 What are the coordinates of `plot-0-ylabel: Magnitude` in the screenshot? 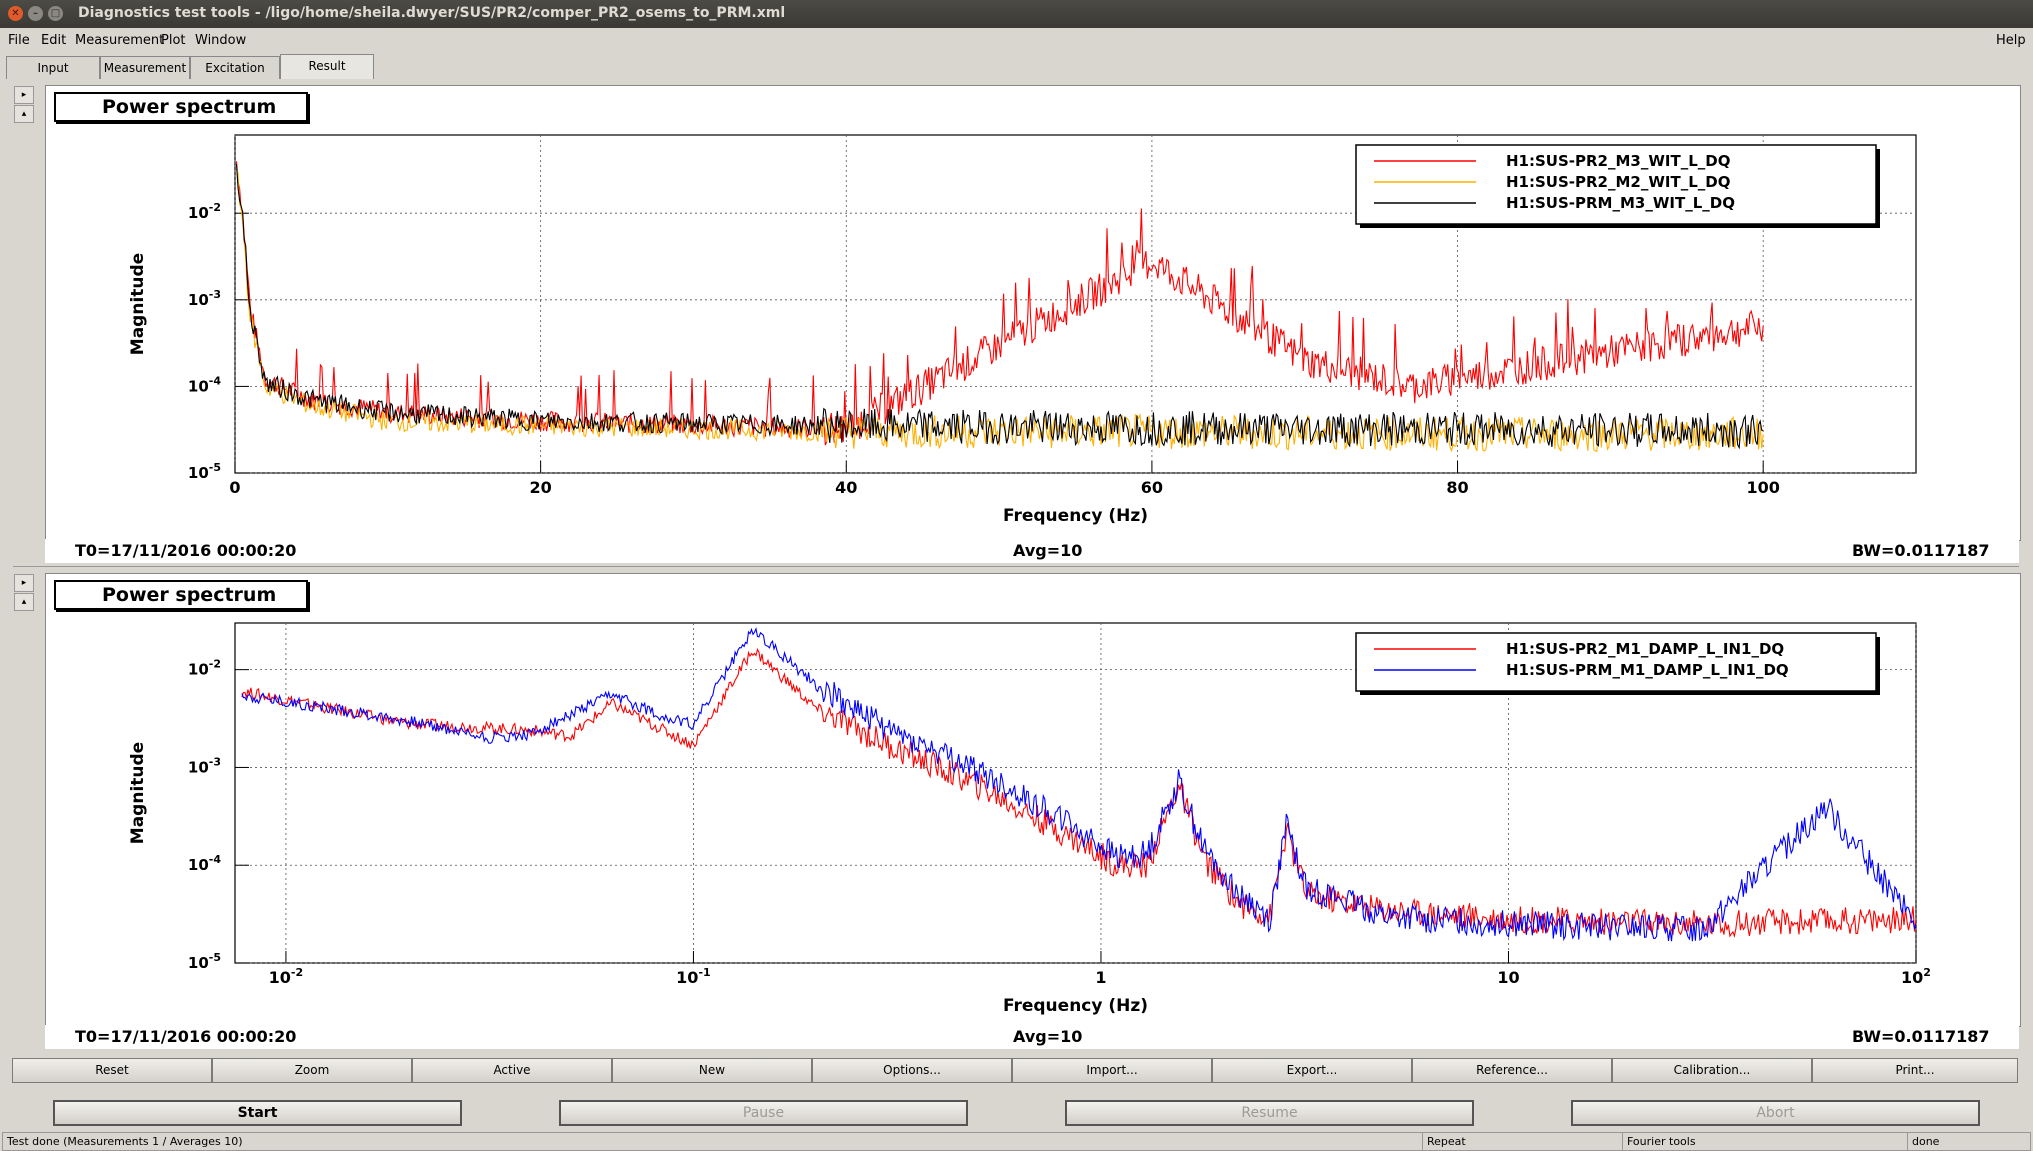 It's located at (138, 304).